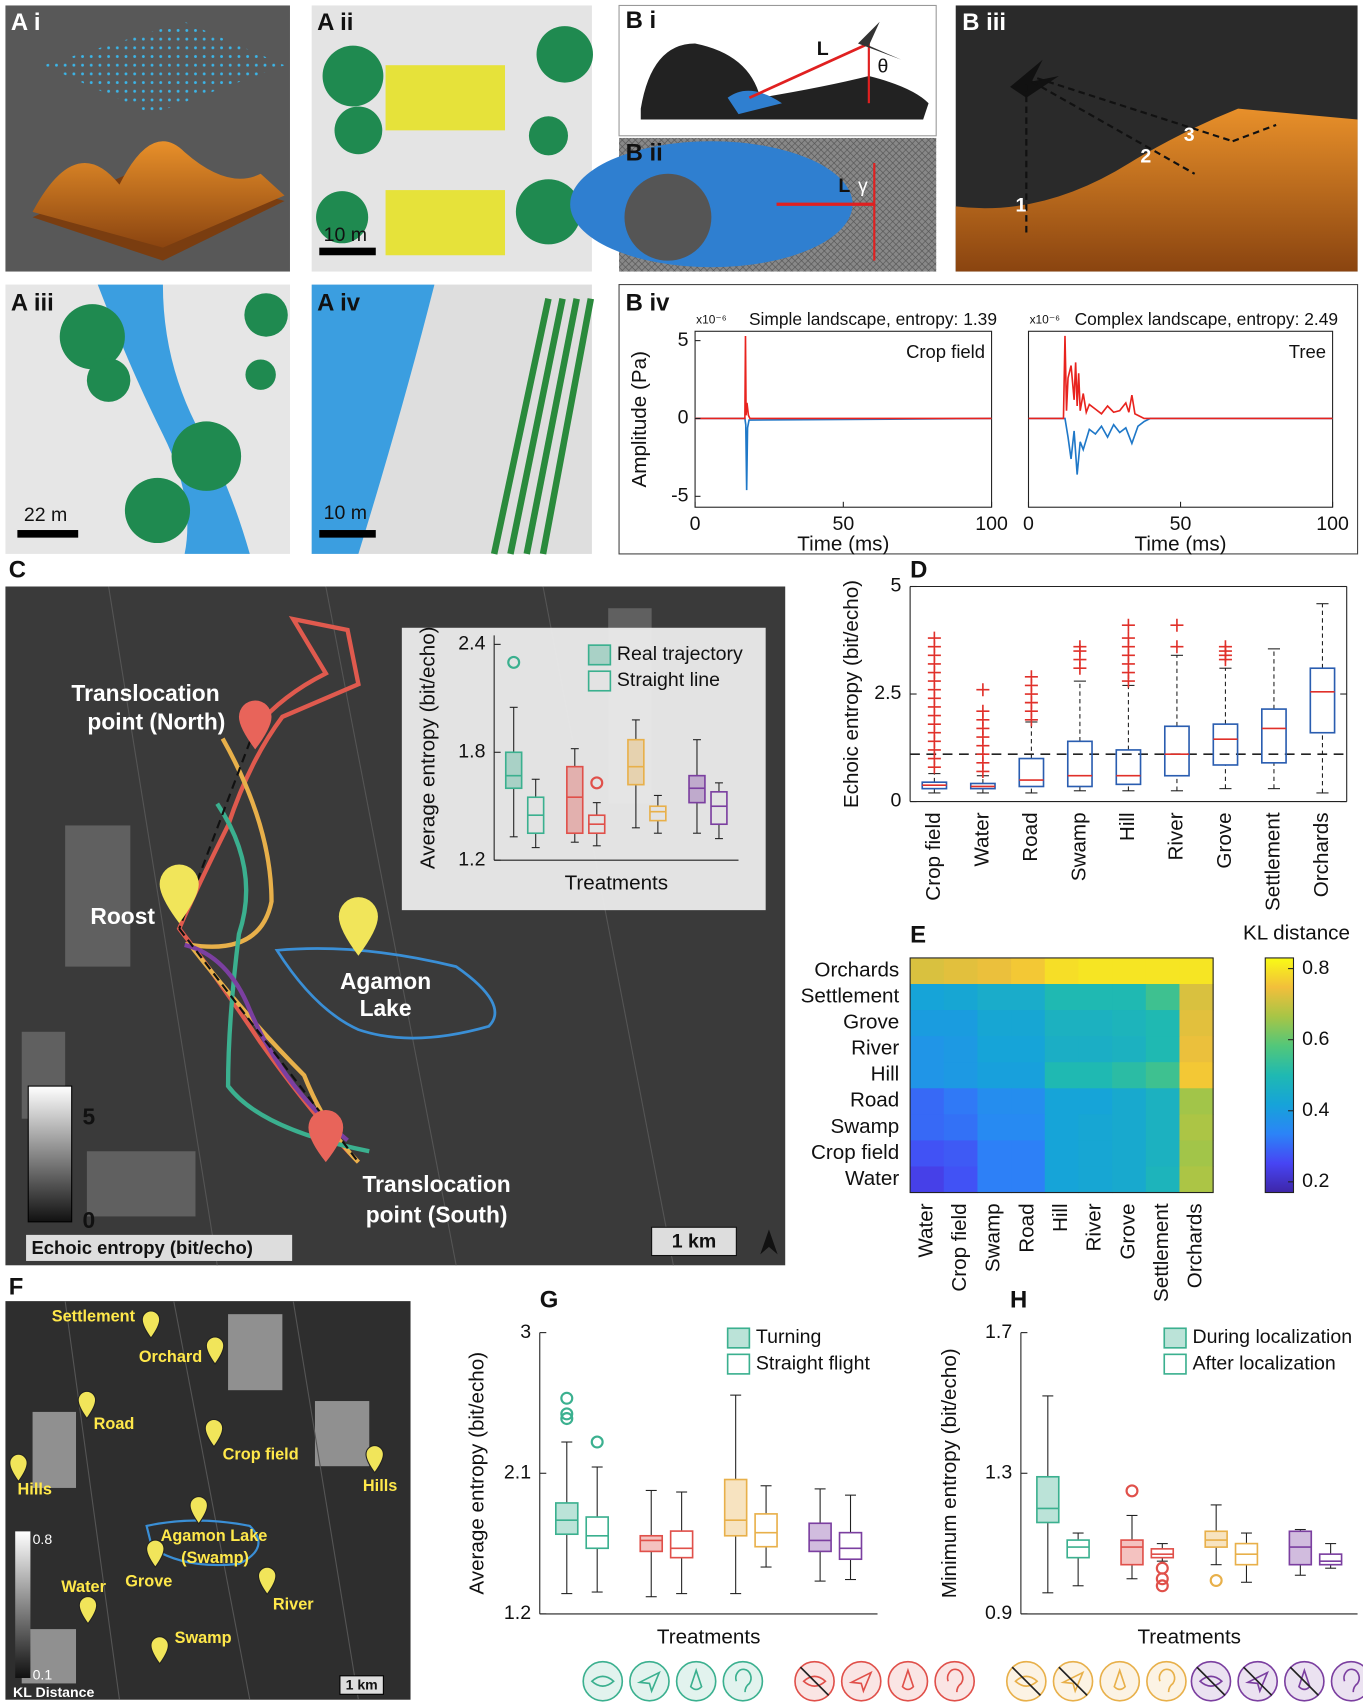 The image size is (1363, 1703). I want to click on legend-label: Straight line, so click(668, 680).